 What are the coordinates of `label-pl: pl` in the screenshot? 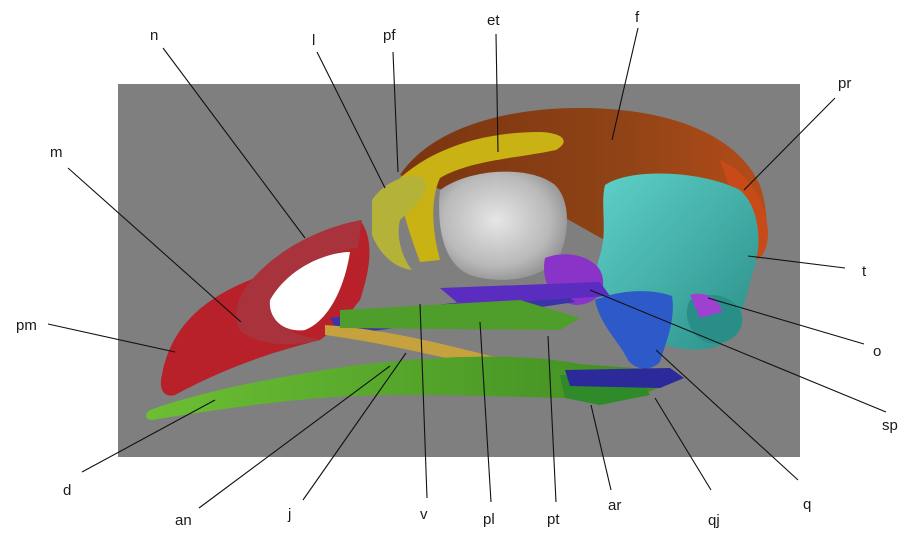 It's located at (489, 519).